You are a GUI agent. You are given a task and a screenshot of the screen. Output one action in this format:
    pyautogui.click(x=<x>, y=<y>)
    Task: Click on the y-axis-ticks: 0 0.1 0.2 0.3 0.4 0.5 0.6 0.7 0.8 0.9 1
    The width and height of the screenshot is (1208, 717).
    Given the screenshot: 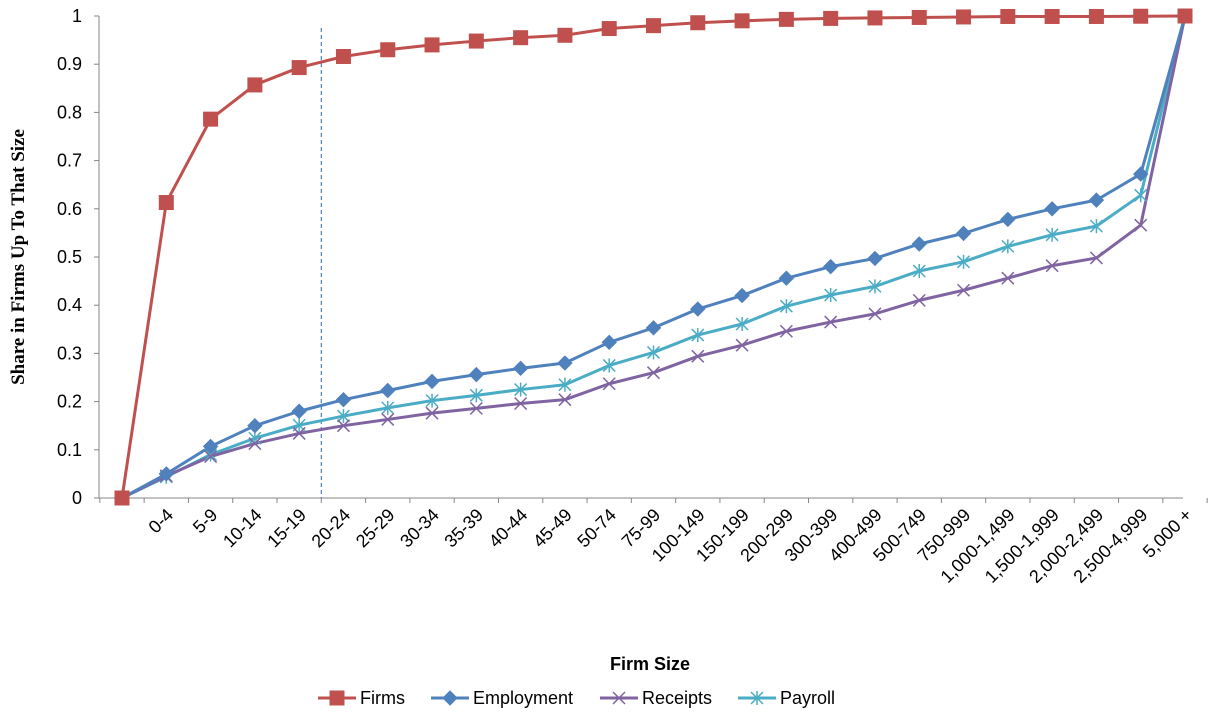 What is the action you would take?
    pyautogui.click(x=78, y=257)
    